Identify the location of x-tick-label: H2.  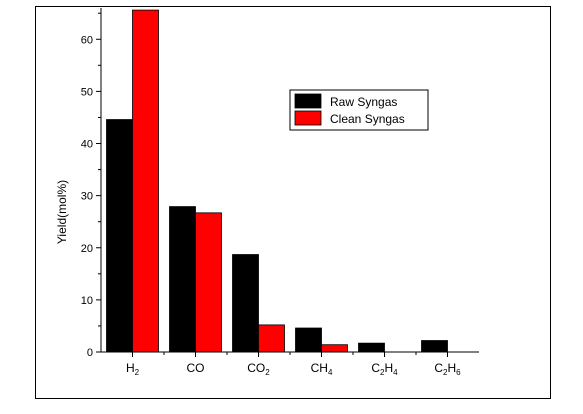
(133, 369).